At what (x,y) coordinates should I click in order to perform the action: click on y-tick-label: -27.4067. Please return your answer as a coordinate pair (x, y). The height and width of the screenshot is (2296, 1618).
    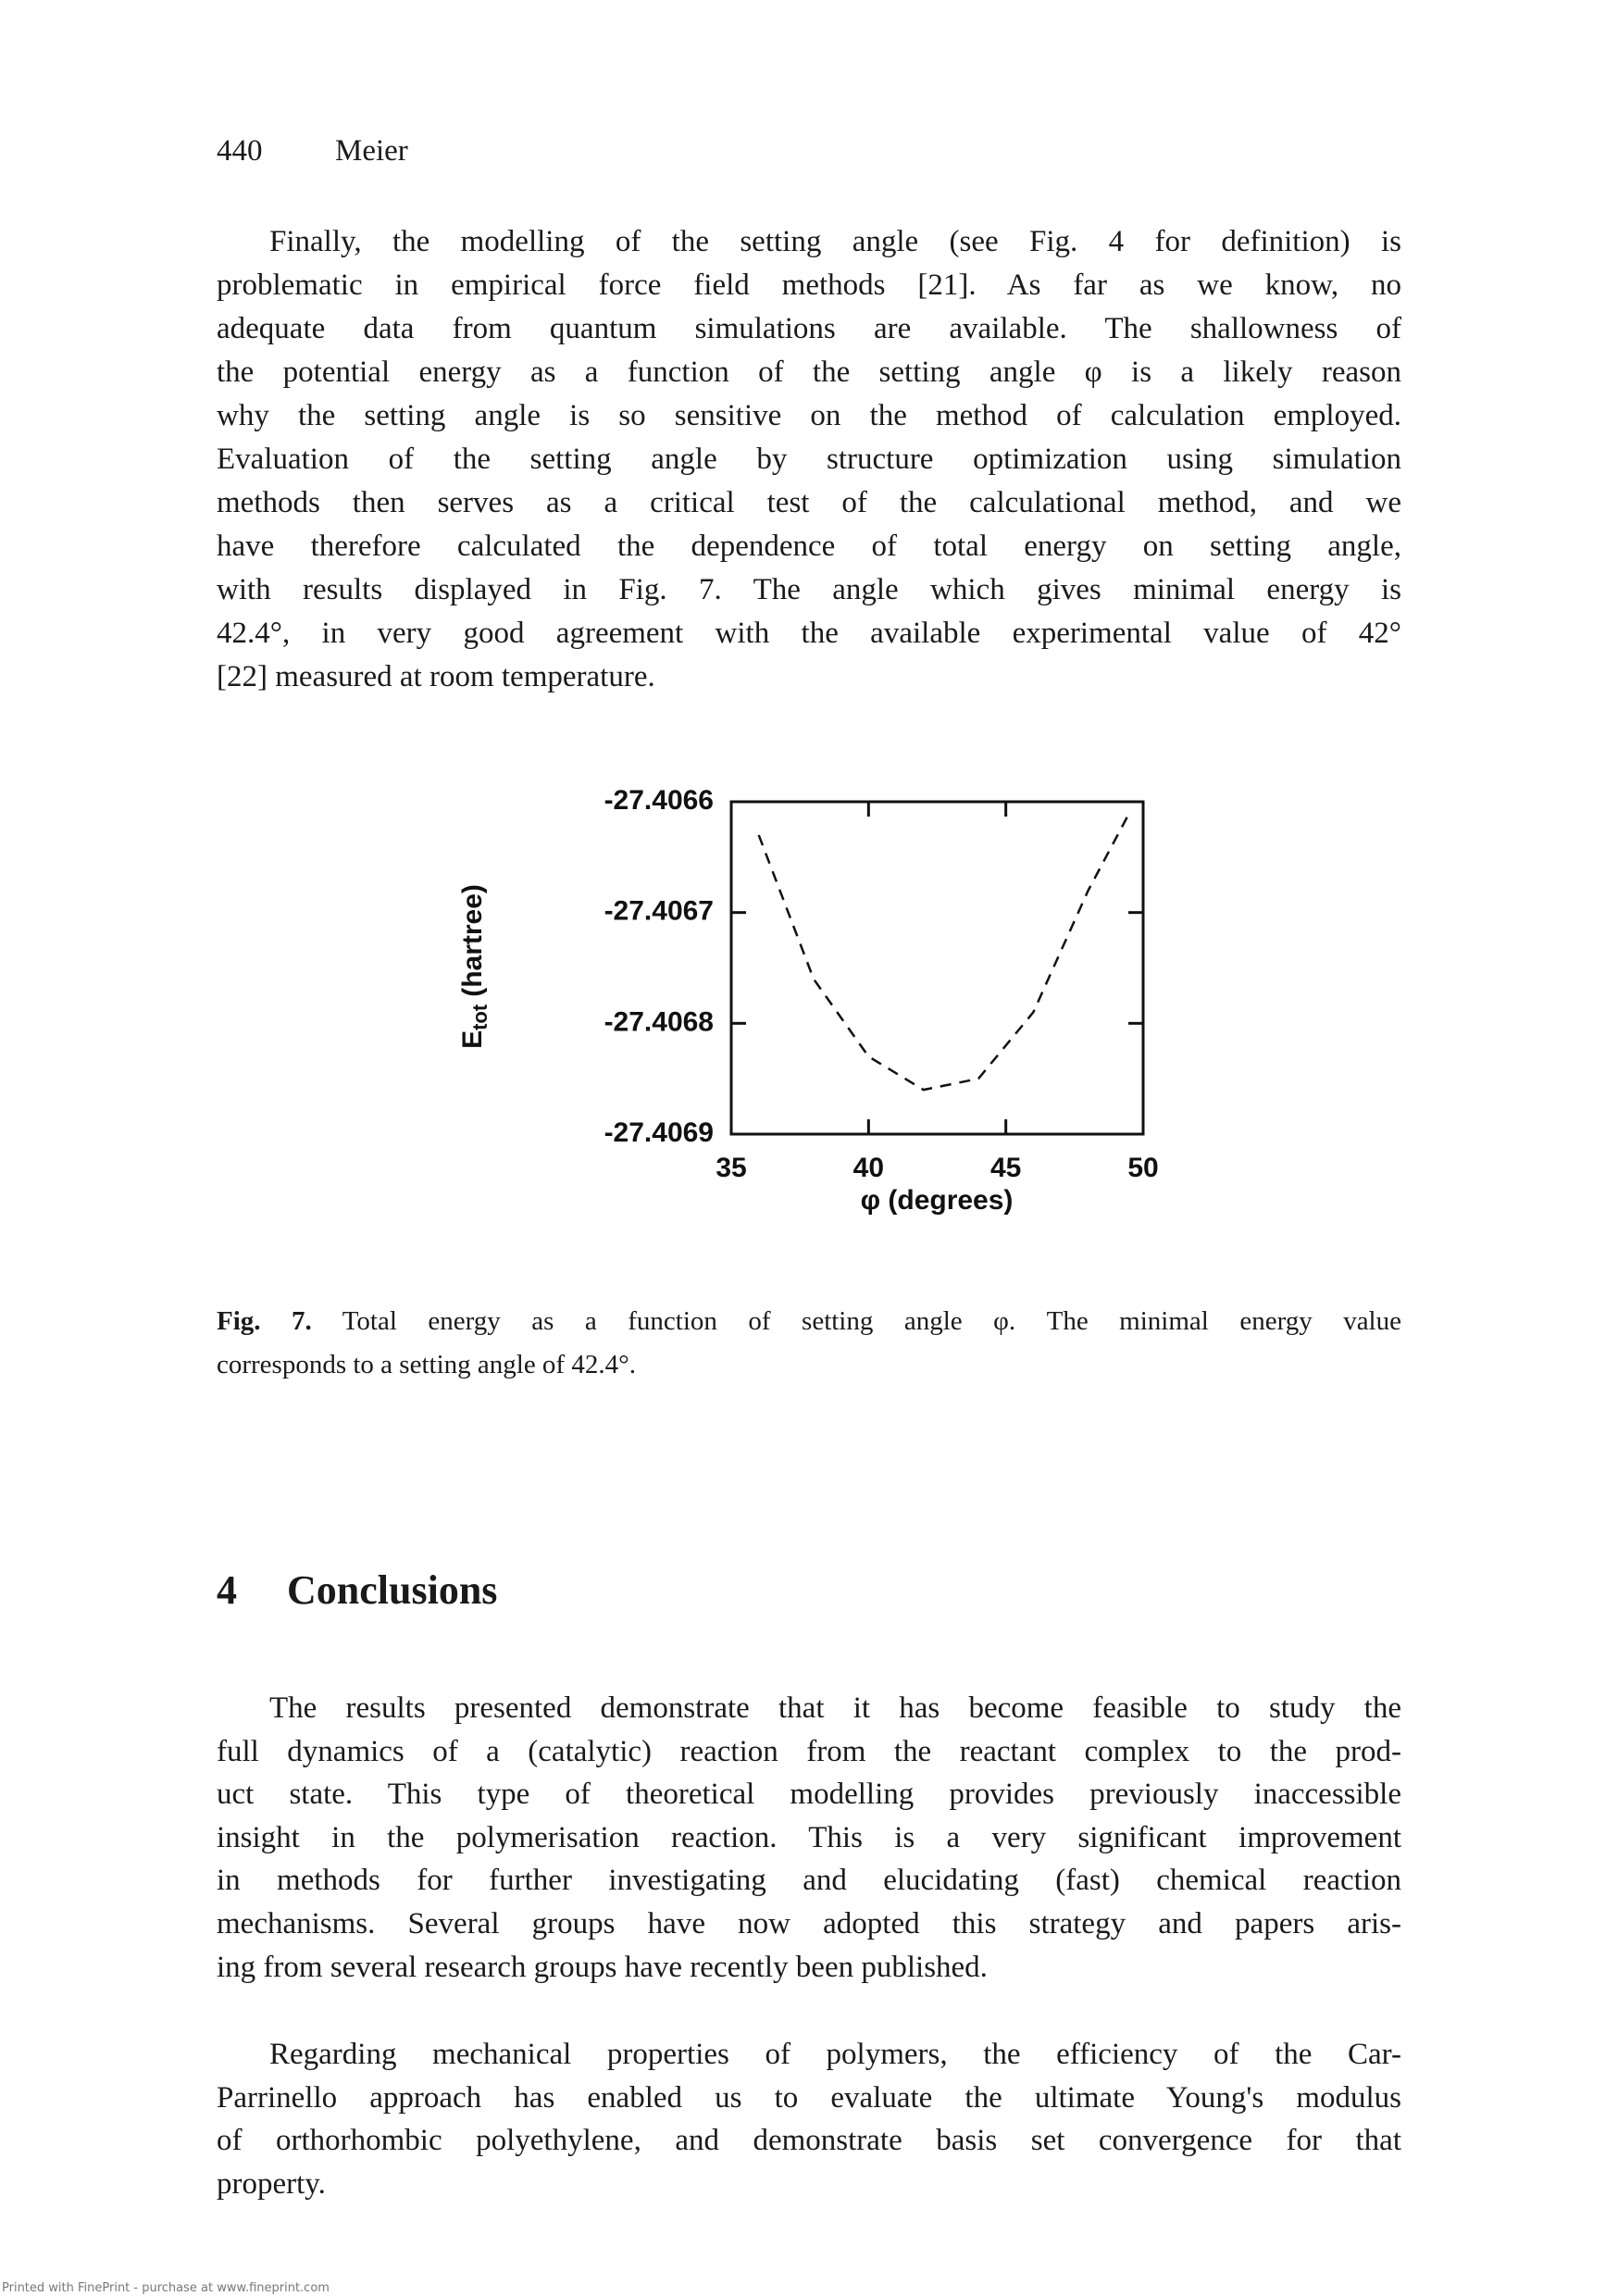
    Looking at the image, I should click on (659, 911).